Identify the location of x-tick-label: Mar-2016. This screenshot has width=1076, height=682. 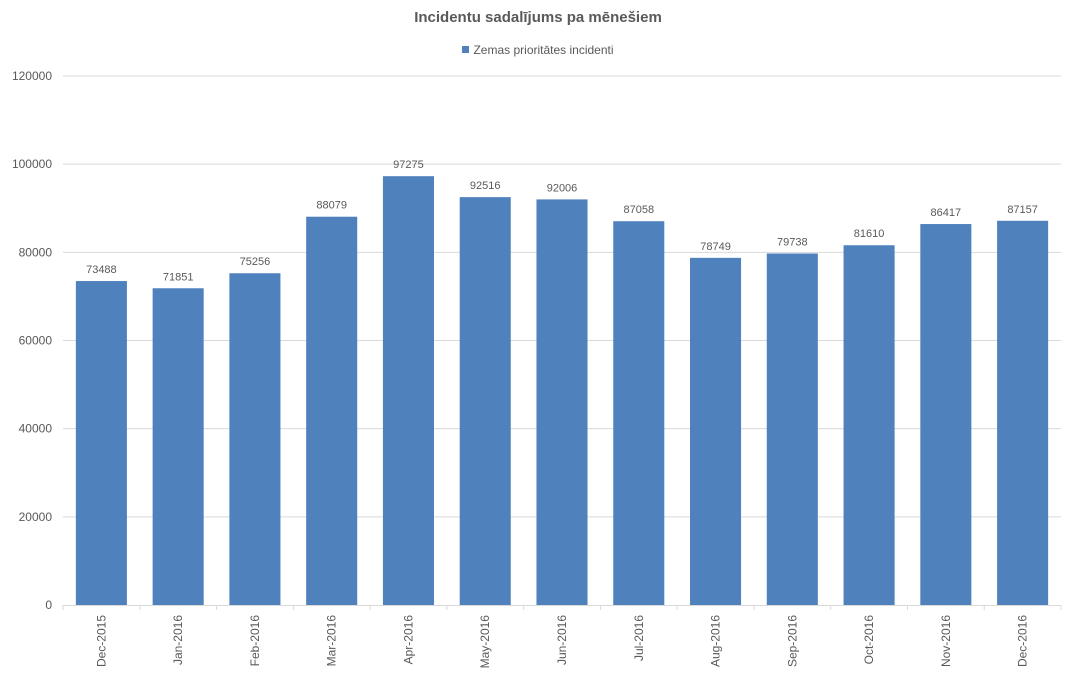
(332, 641).